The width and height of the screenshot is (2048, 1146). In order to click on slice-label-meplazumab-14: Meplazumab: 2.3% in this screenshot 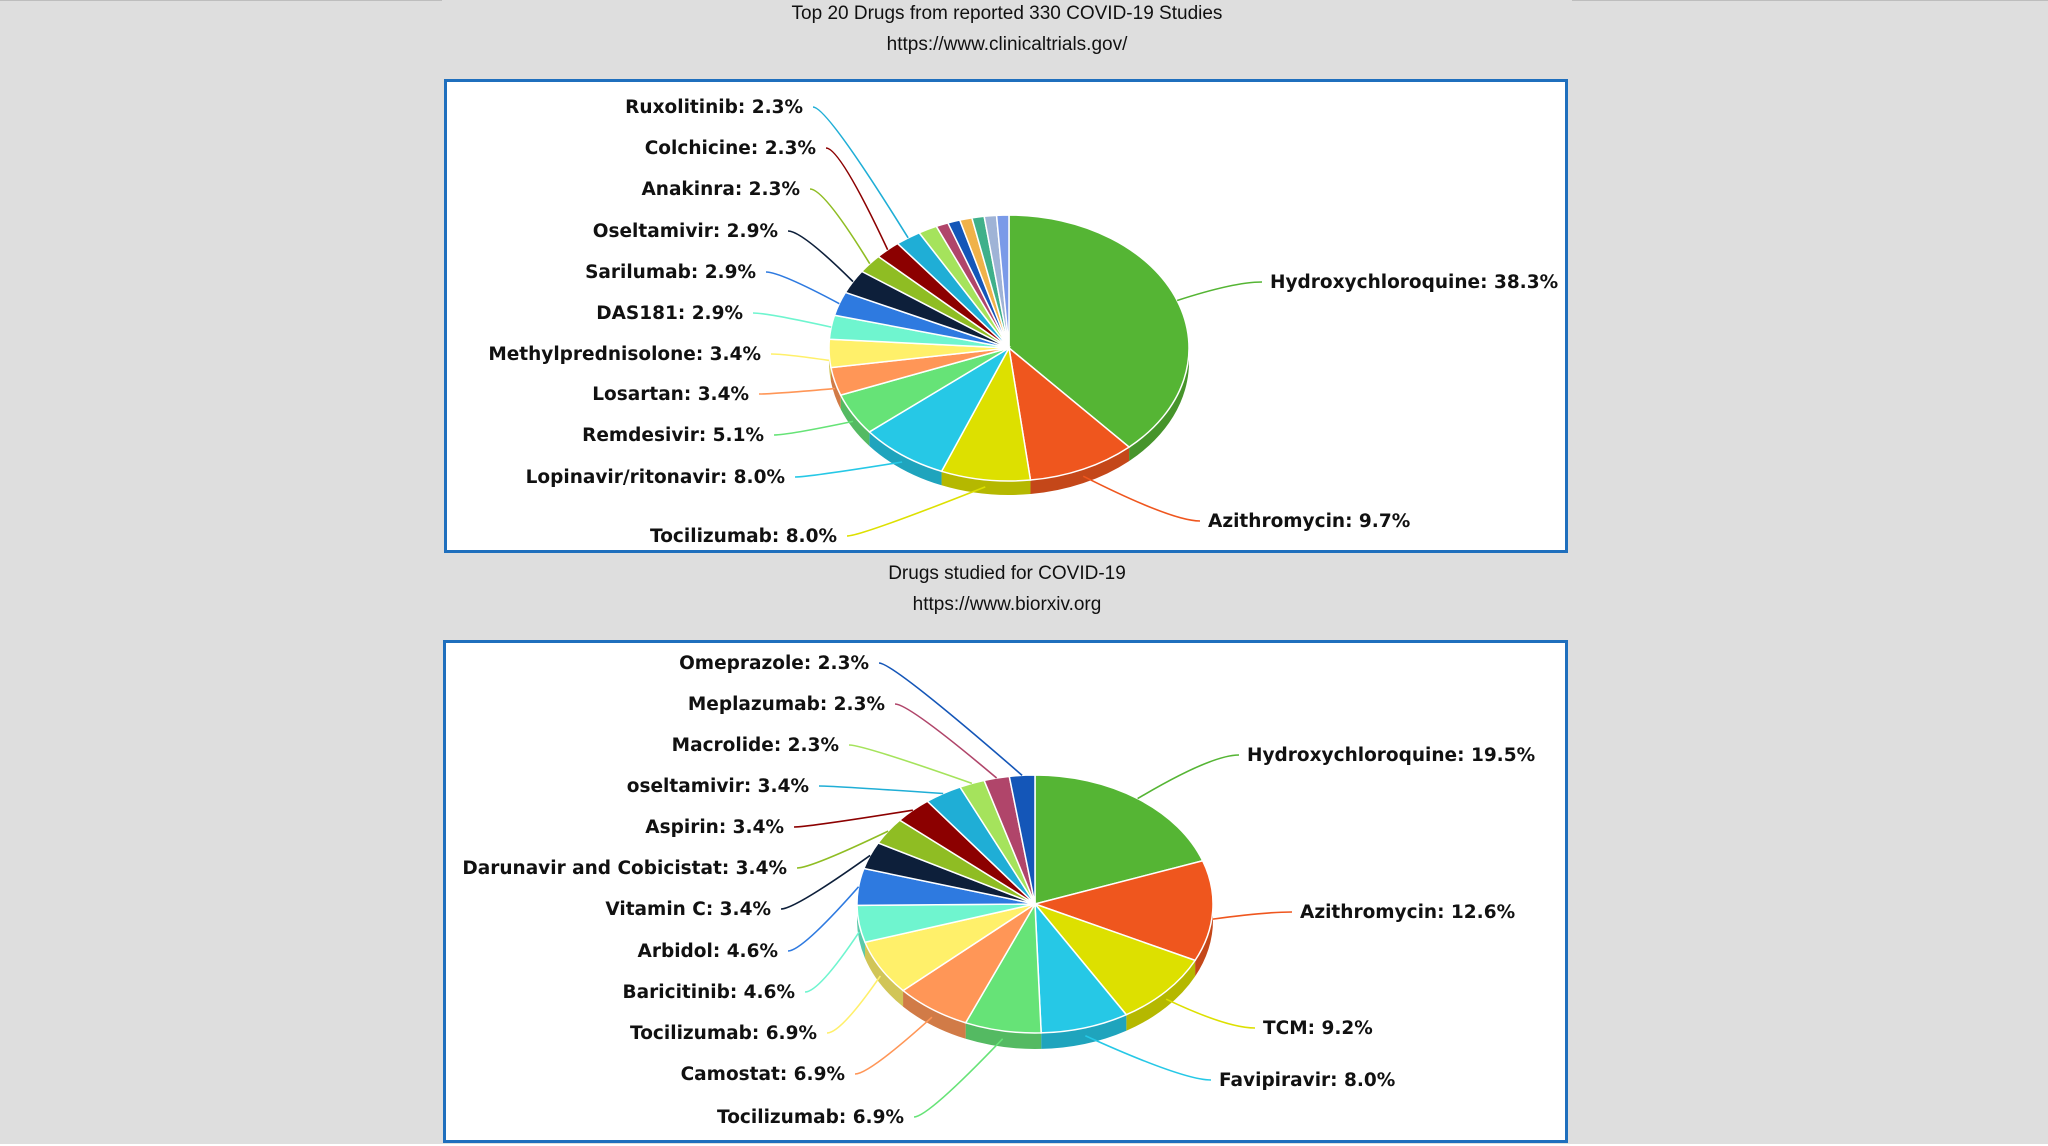, I will do `click(786, 704)`.